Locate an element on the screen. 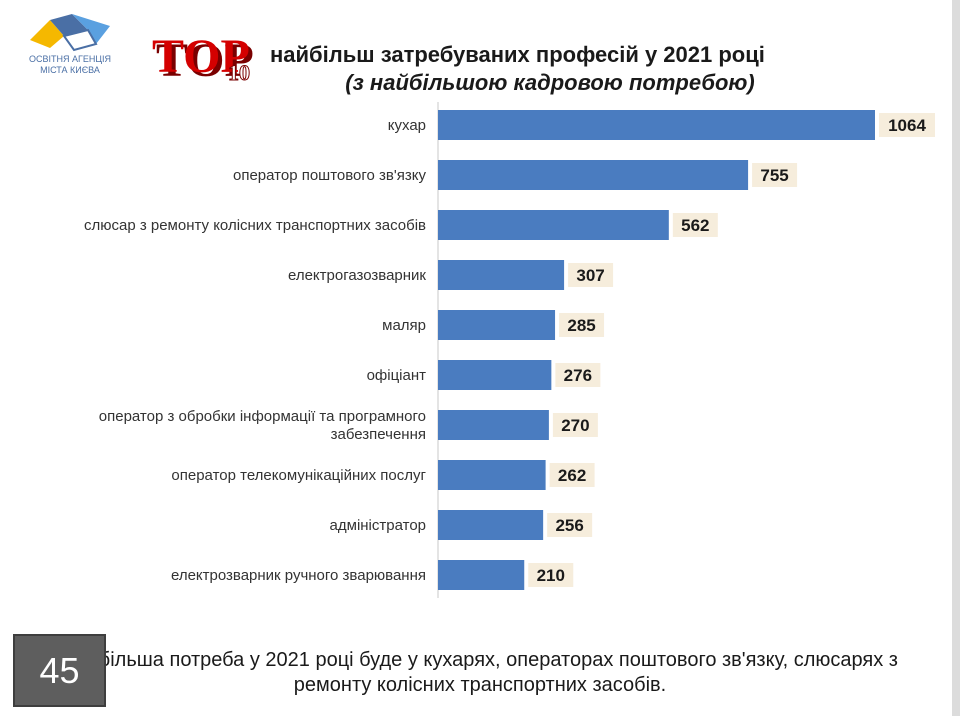  logo-emblem-icon is located at coordinates (70, 33).